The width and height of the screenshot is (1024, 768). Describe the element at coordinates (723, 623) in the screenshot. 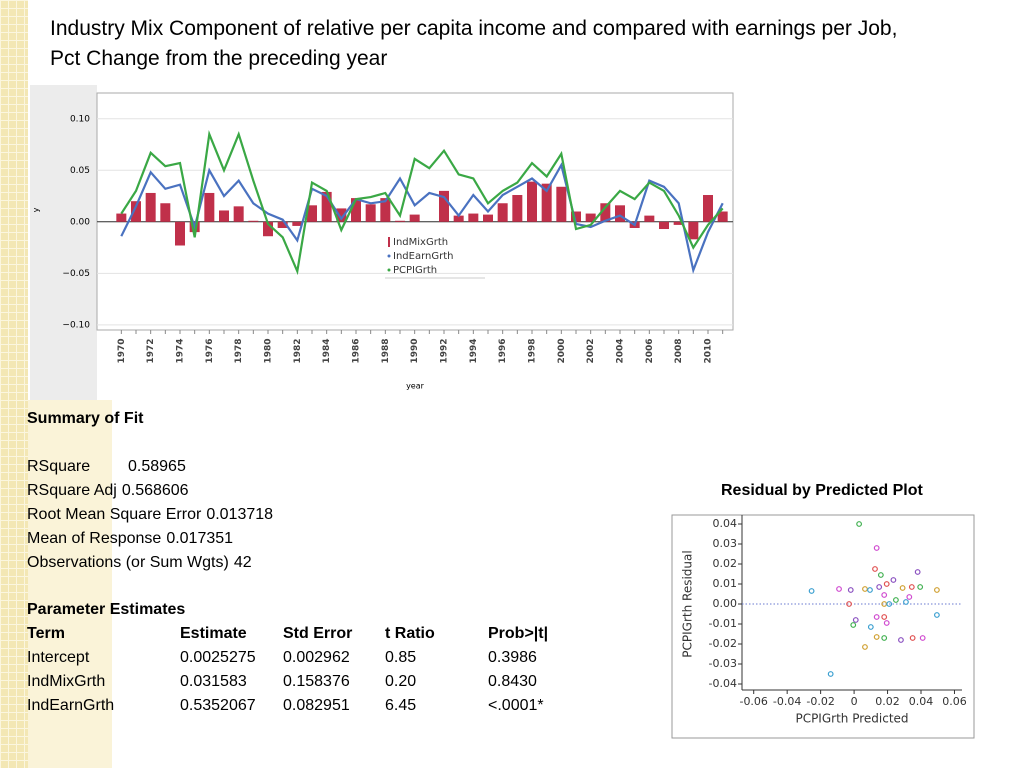

I see `y-tick-label: -0.01` at that location.